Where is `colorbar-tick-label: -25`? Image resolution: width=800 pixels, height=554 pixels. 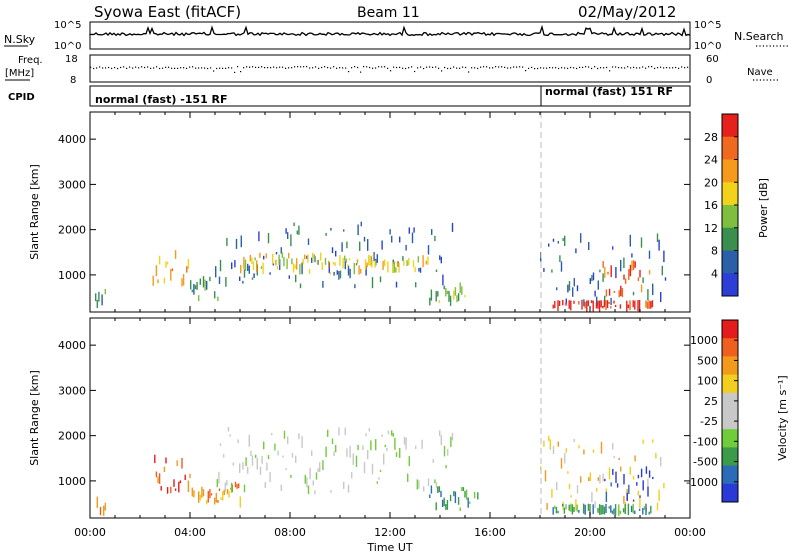 colorbar-tick-label: -25 is located at coordinates (709, 421).